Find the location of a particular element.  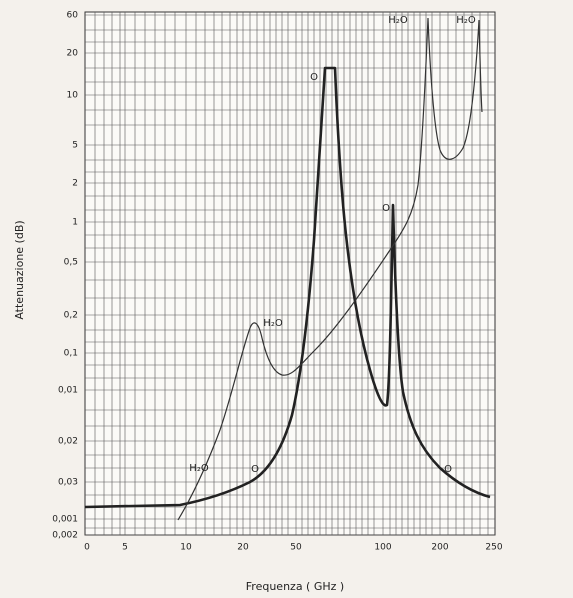

x-tick-label: 5 is located at coordinates (125, 548).